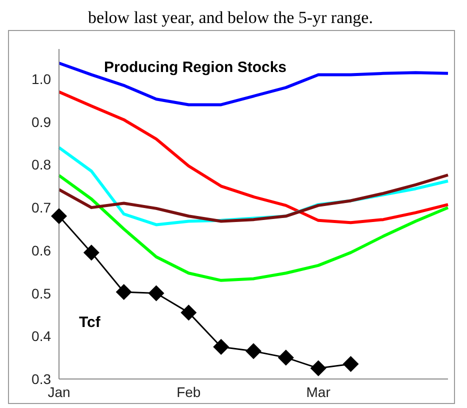 This screenshot has width=467, height=408. What do you see at coordinates (42, 250) in the screenshot?
I see `y-tick-label: 0.6` at bounding box center [42, 250].